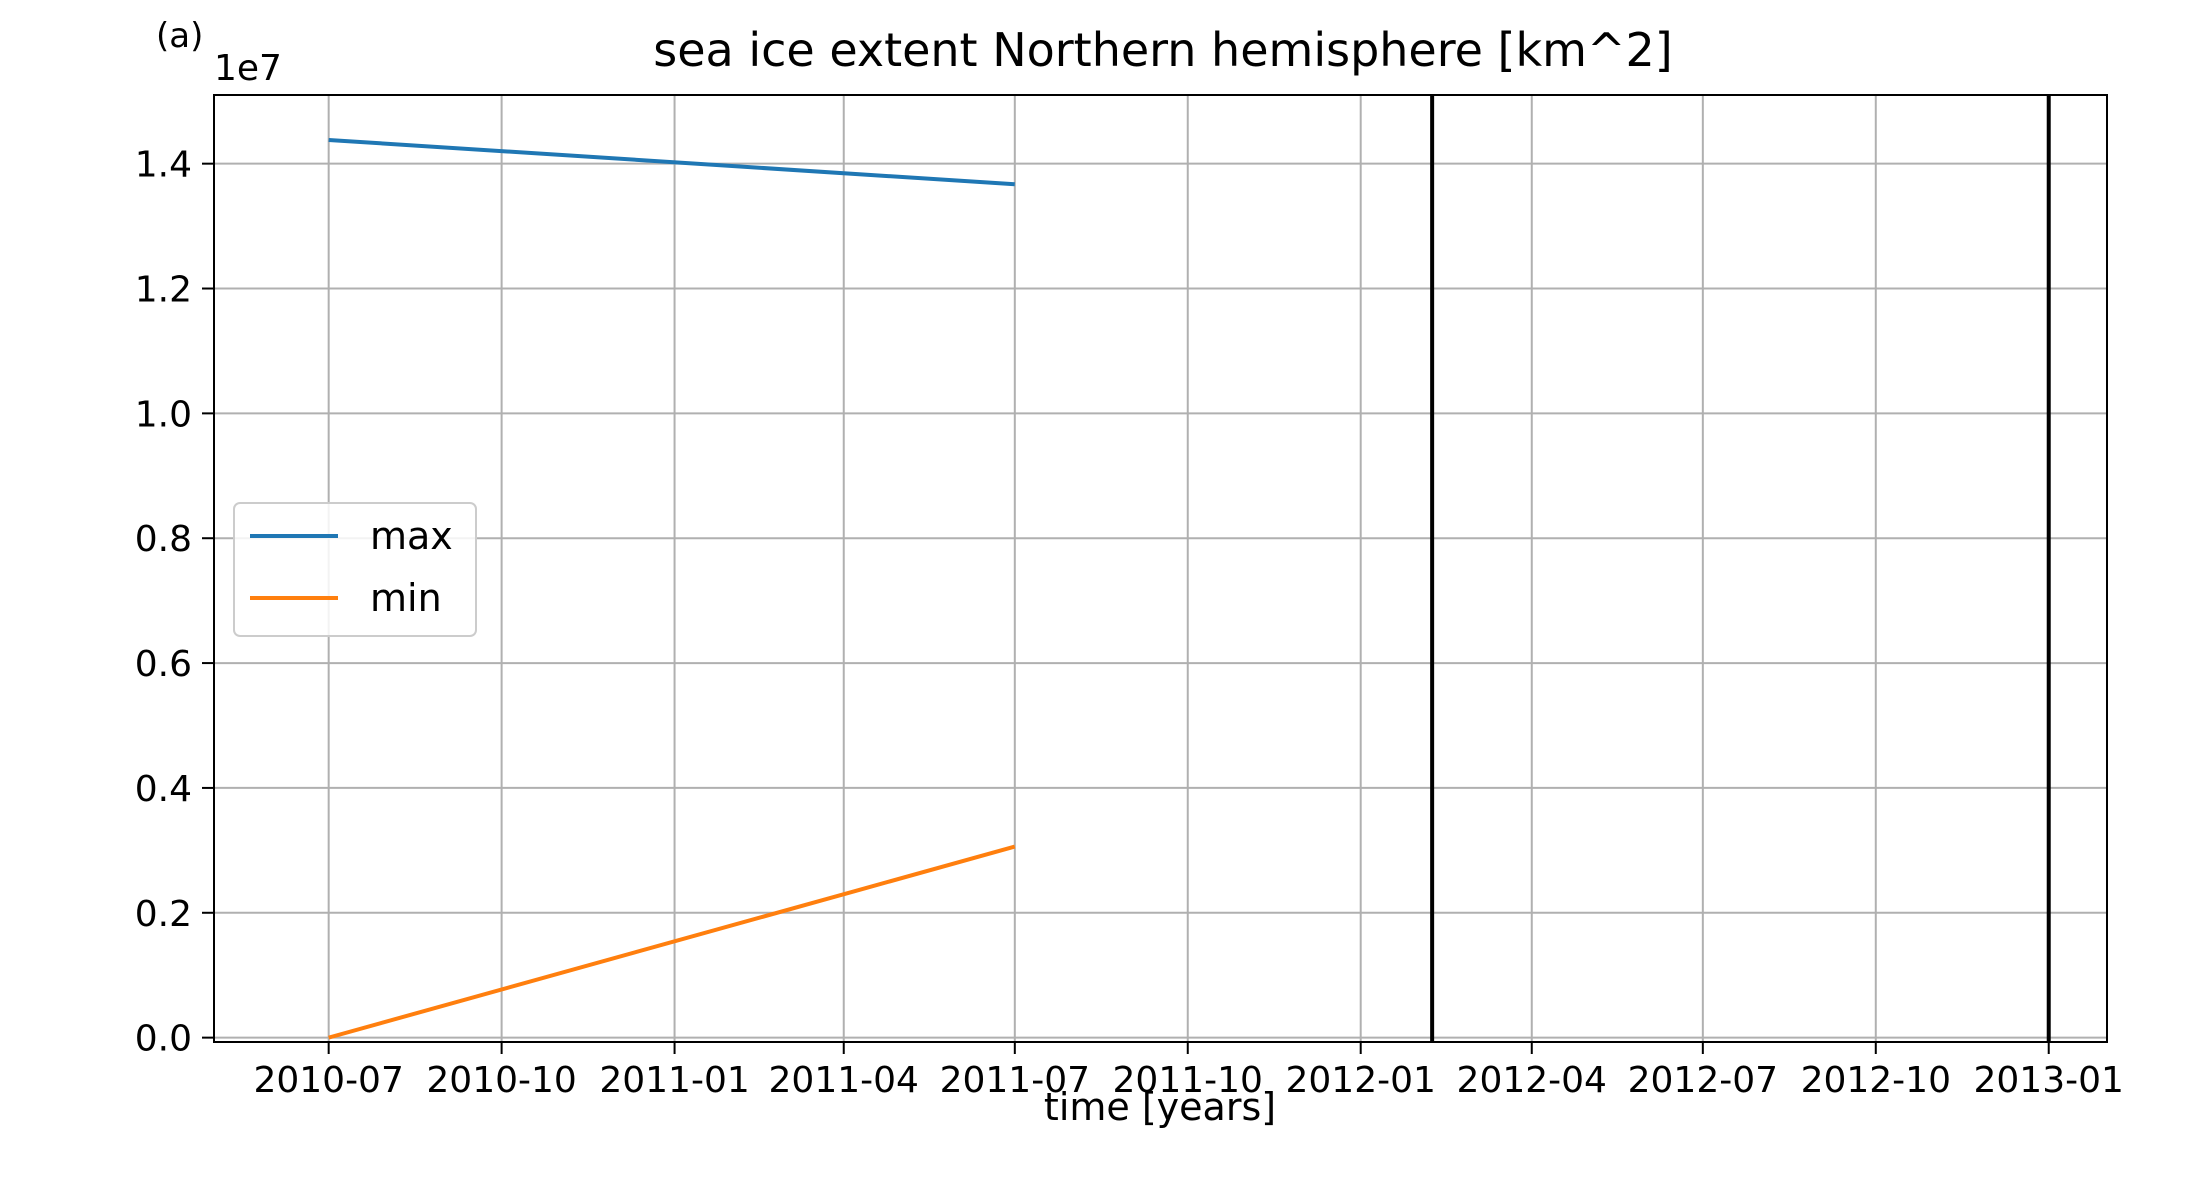 This screenshot has height=1181, width=2196. Describe the element at coordinates (1188, 1080) in the screenshot. I see `x-tick-label: 2011-10` at that location.